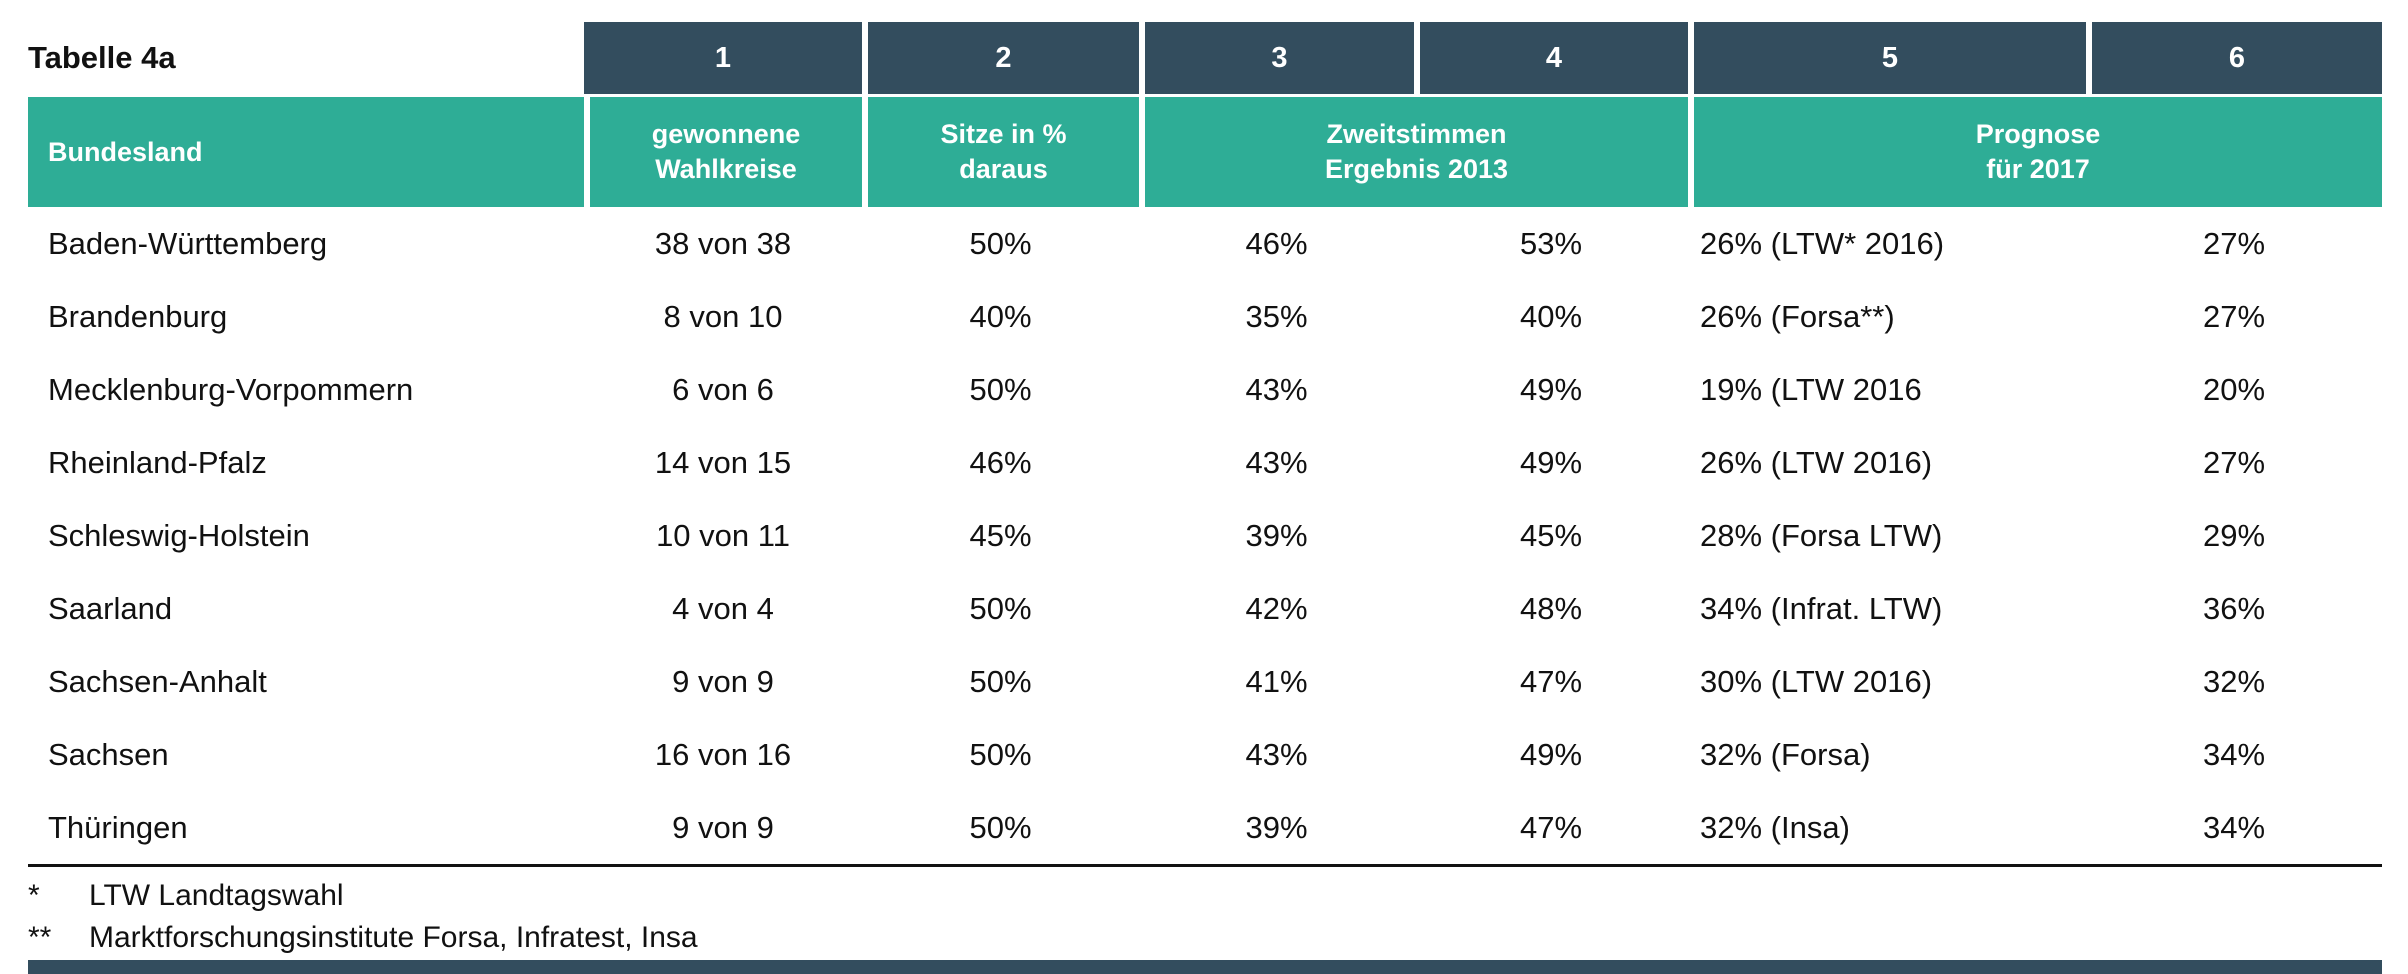 The image size is (2408, 974). Describe the element at coordinates (1811, 389) in the screenshot. I see `prognose-quelle-cell: 19% (LTW 2016` at that location.